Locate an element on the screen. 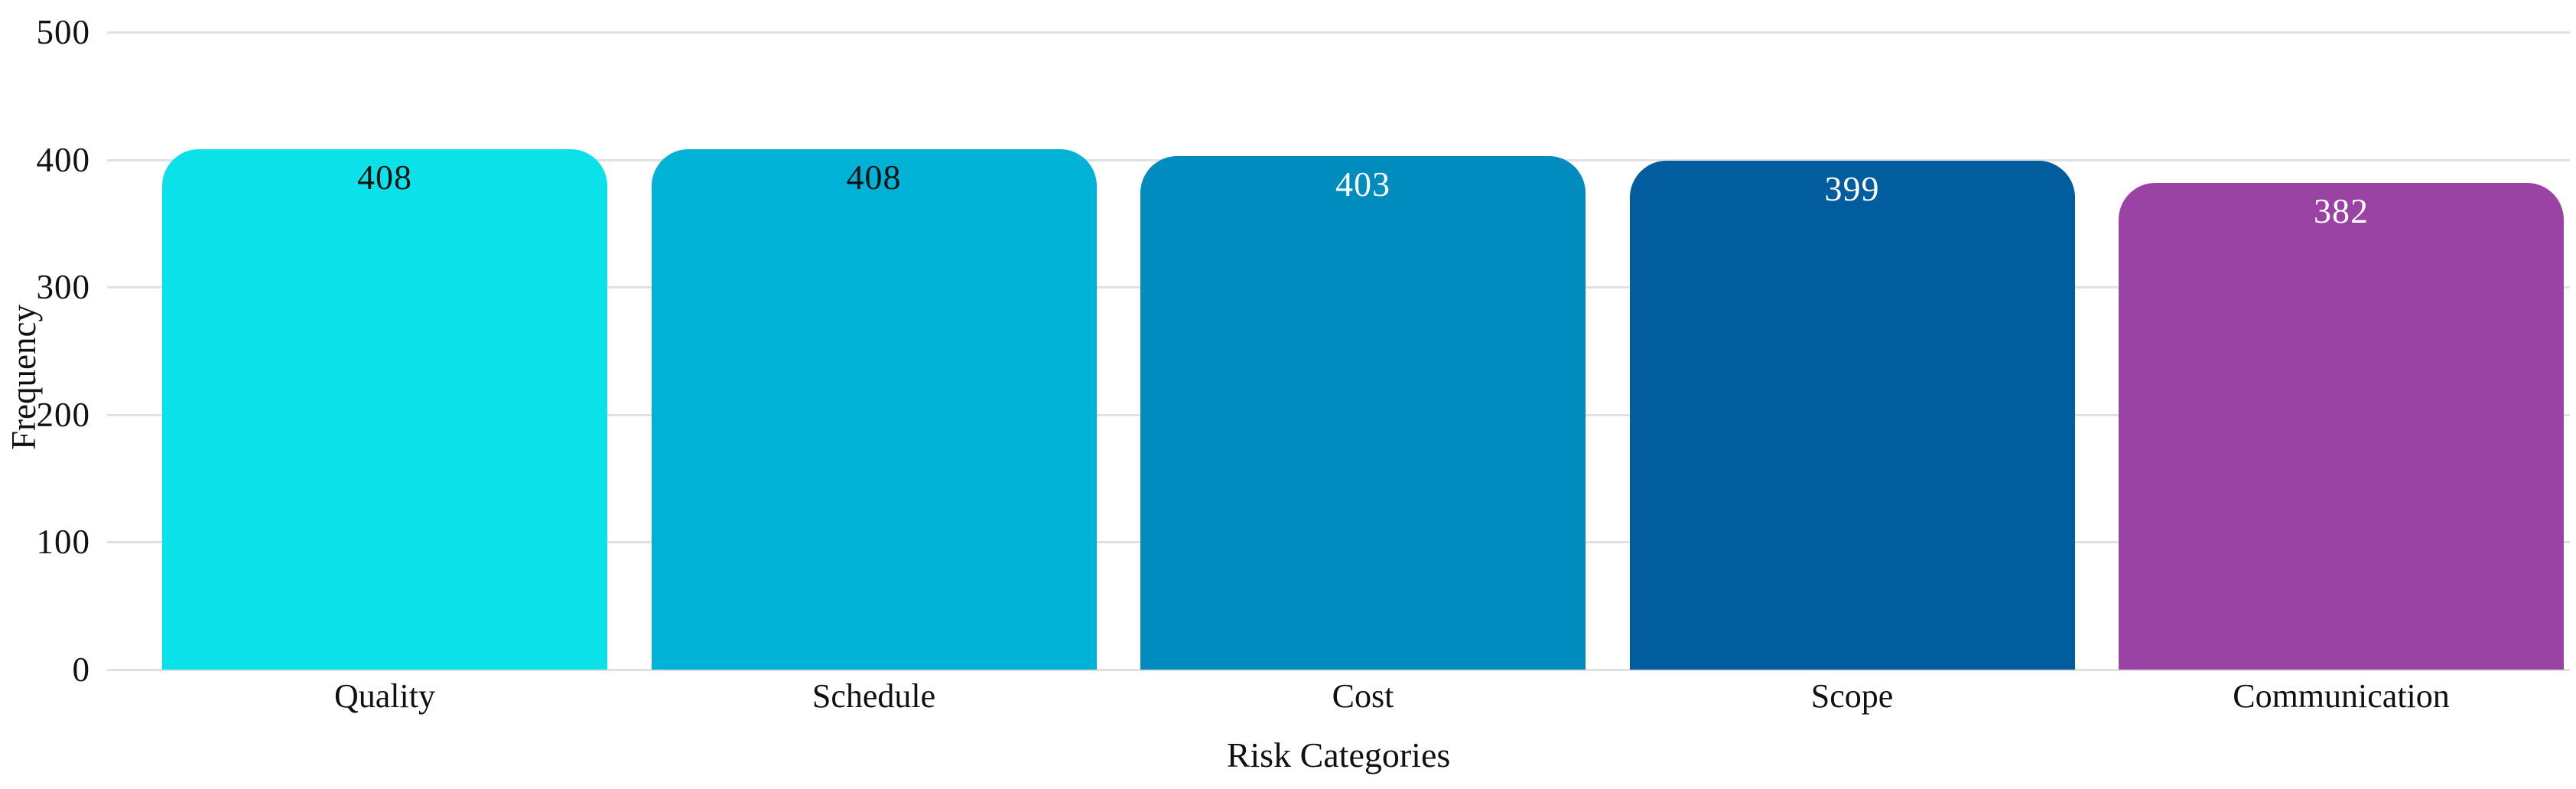 The height and width of the screenshot is (789, 2576). x-axis-tick-labels: Quality Schedule Cost Scope Communication is located at coordinates (1363, 696).